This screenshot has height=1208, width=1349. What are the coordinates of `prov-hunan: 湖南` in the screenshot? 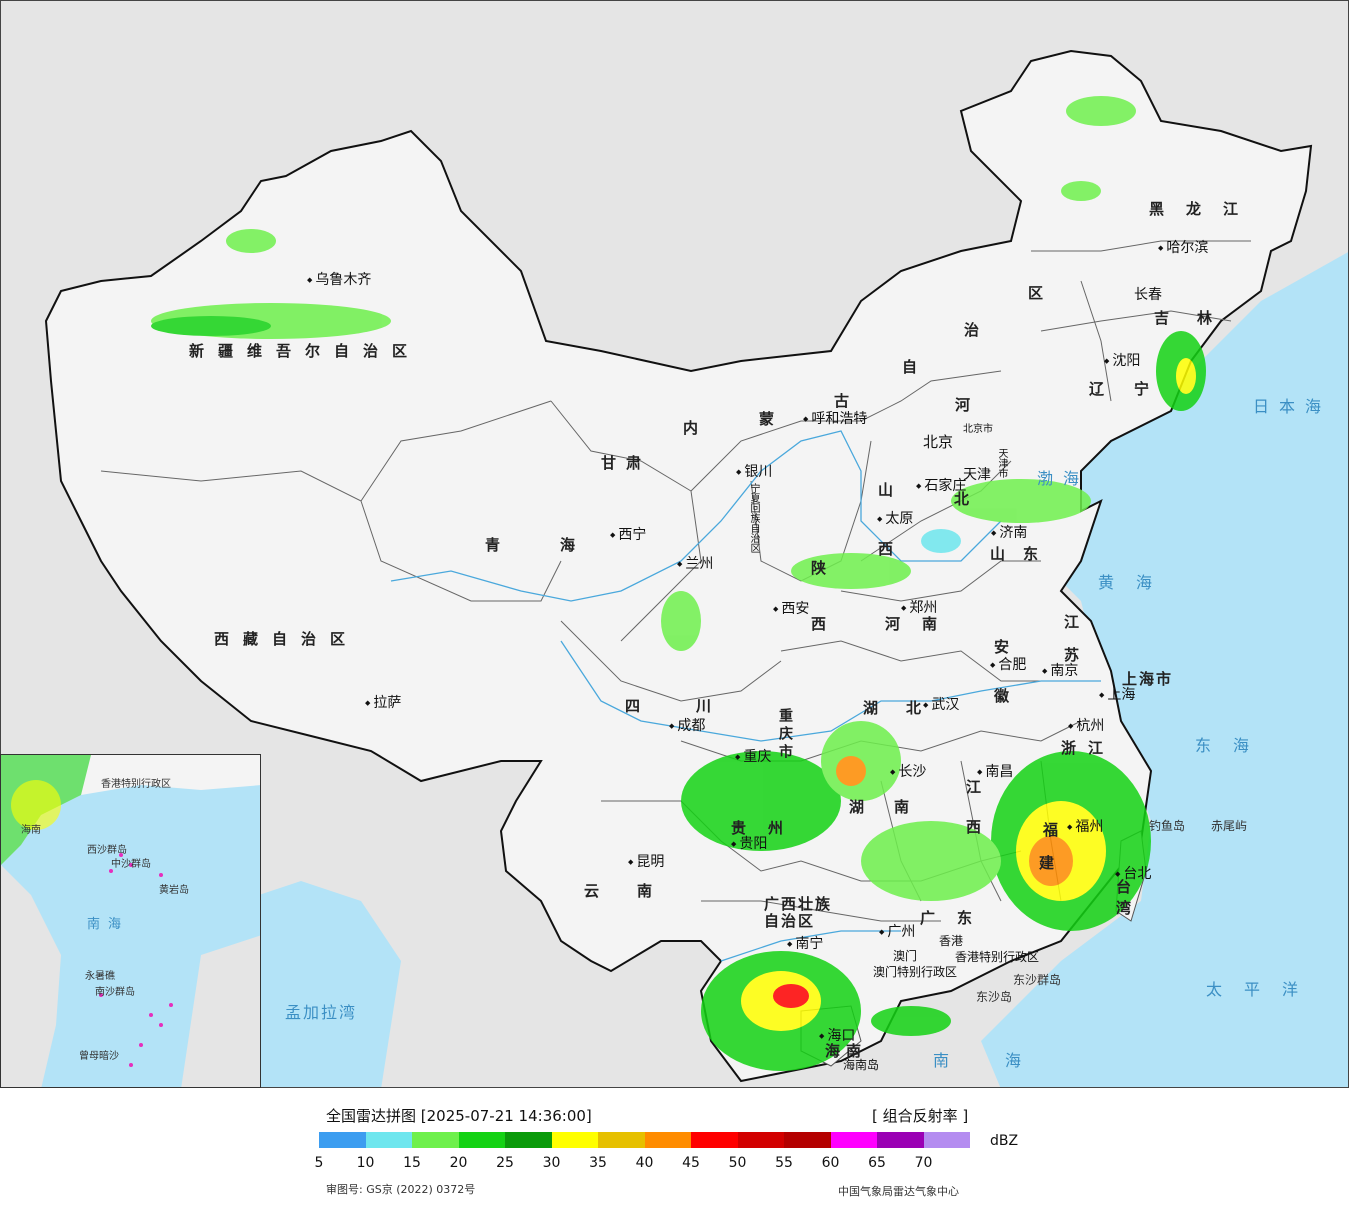 It's located at (894, 807).